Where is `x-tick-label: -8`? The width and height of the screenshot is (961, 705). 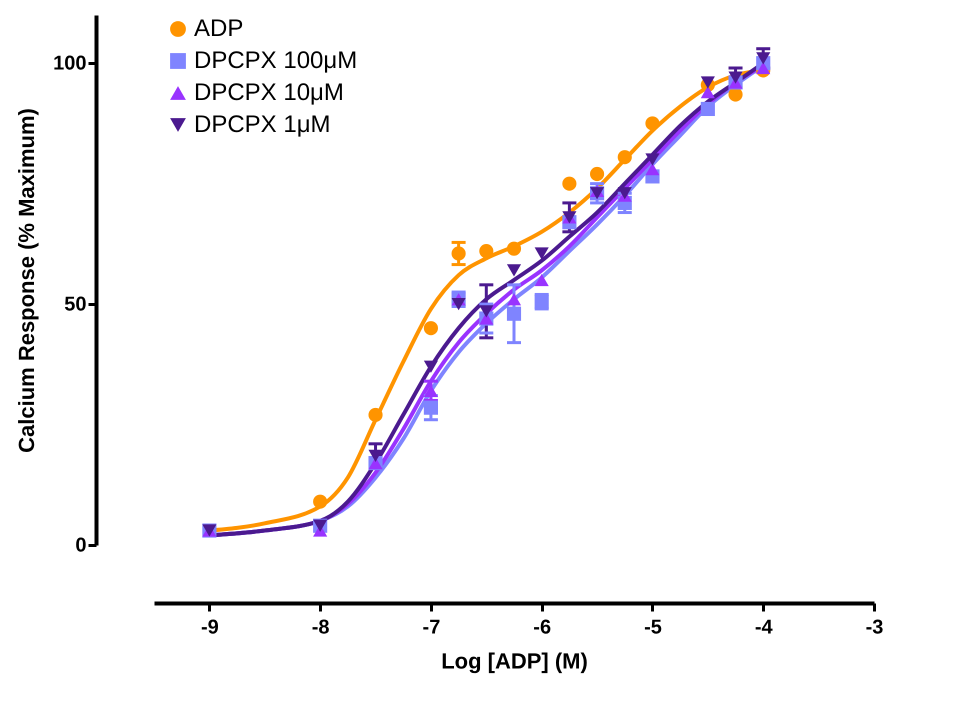
x-tick-label: -8 is located at coordinates (321, 627).